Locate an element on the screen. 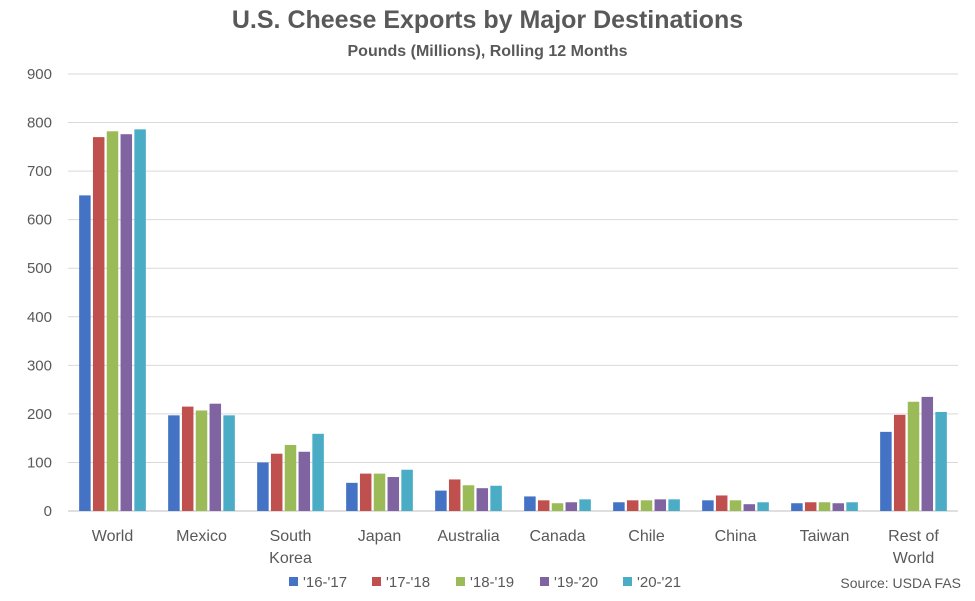 The image size is (975, 601). chart-subtitle: Pounds (Millions), Rolling 12 Months is located at coordinates (487, 51).